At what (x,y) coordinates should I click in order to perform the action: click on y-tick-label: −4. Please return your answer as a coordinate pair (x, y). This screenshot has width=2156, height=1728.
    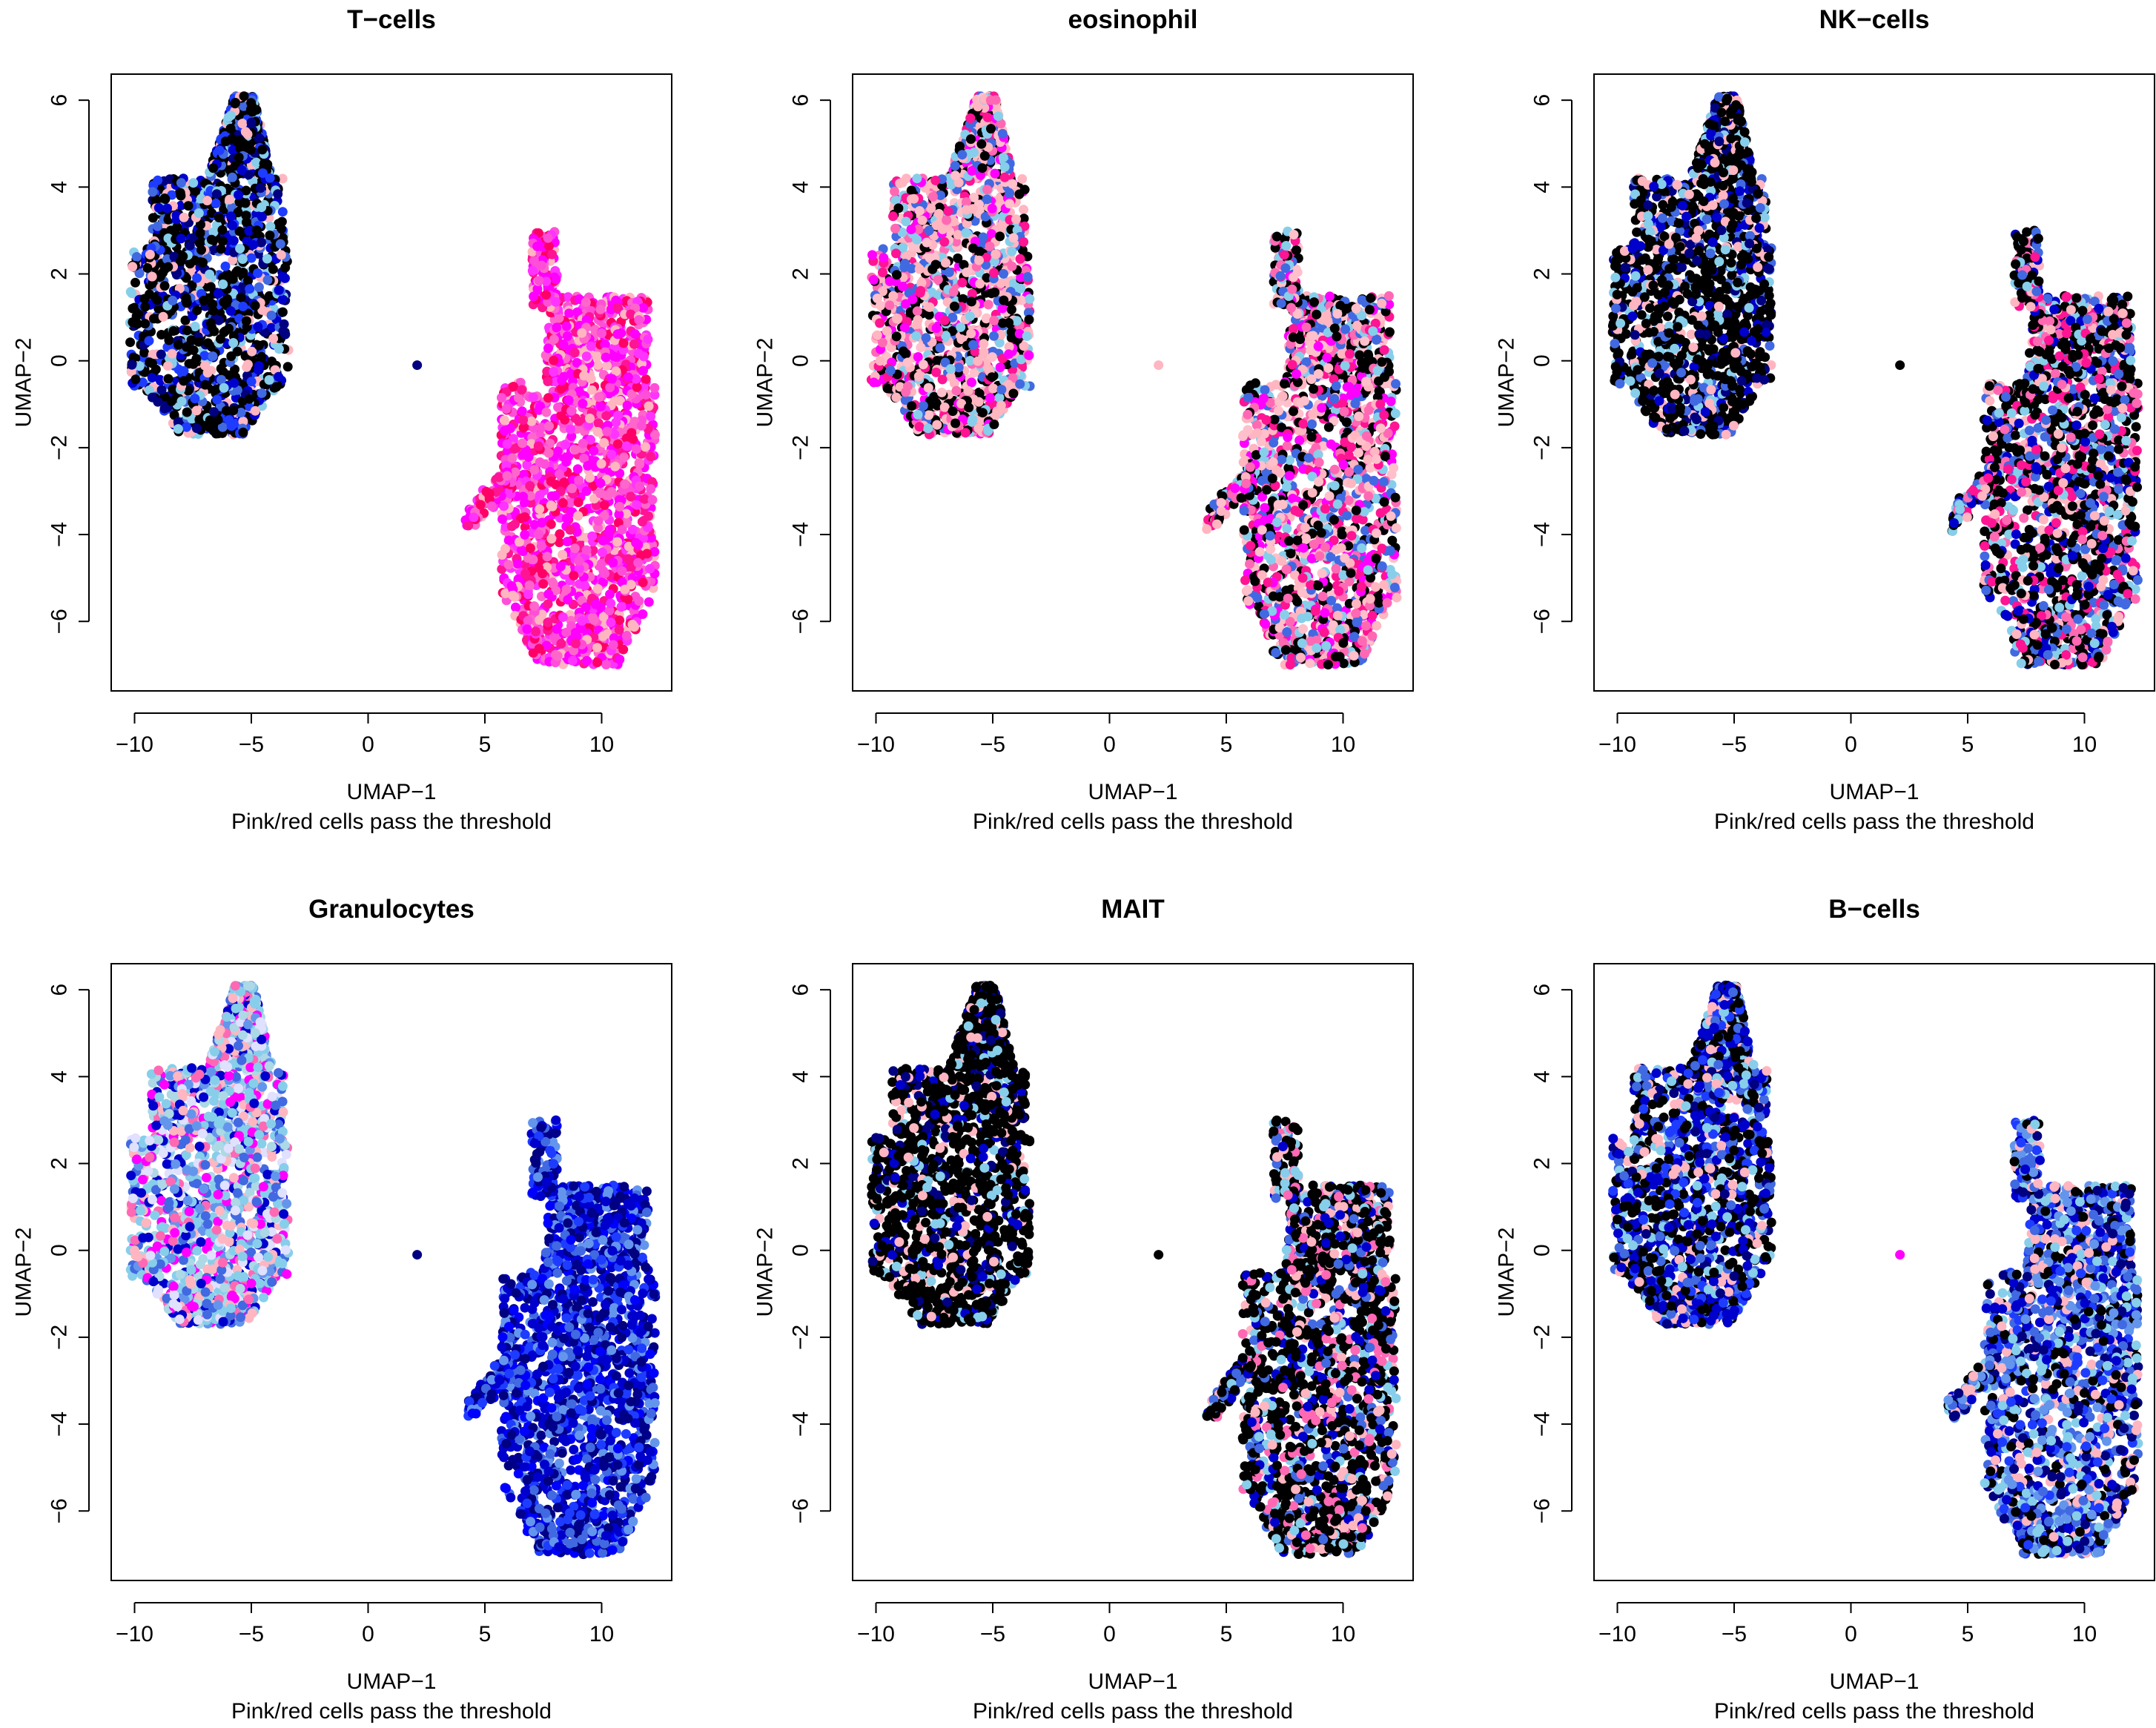
    Looking at the image, I should click on (60, 534).